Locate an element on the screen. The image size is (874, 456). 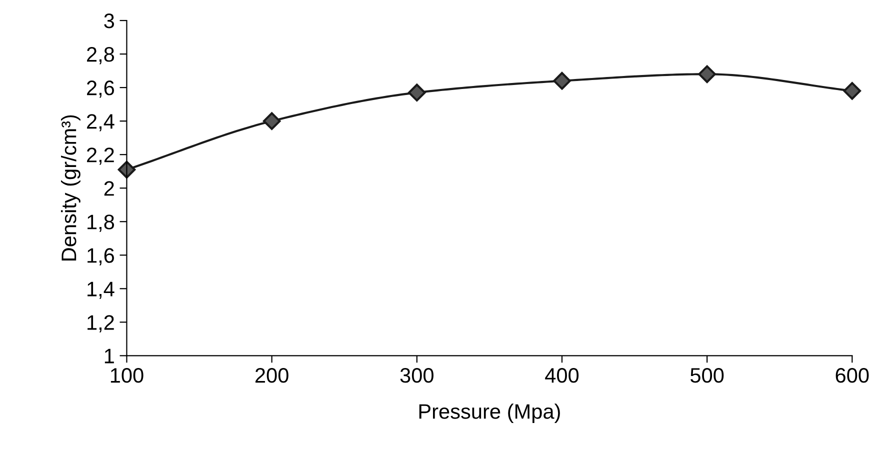
x-tick-label: 300 is located at coordinates (417, 375).